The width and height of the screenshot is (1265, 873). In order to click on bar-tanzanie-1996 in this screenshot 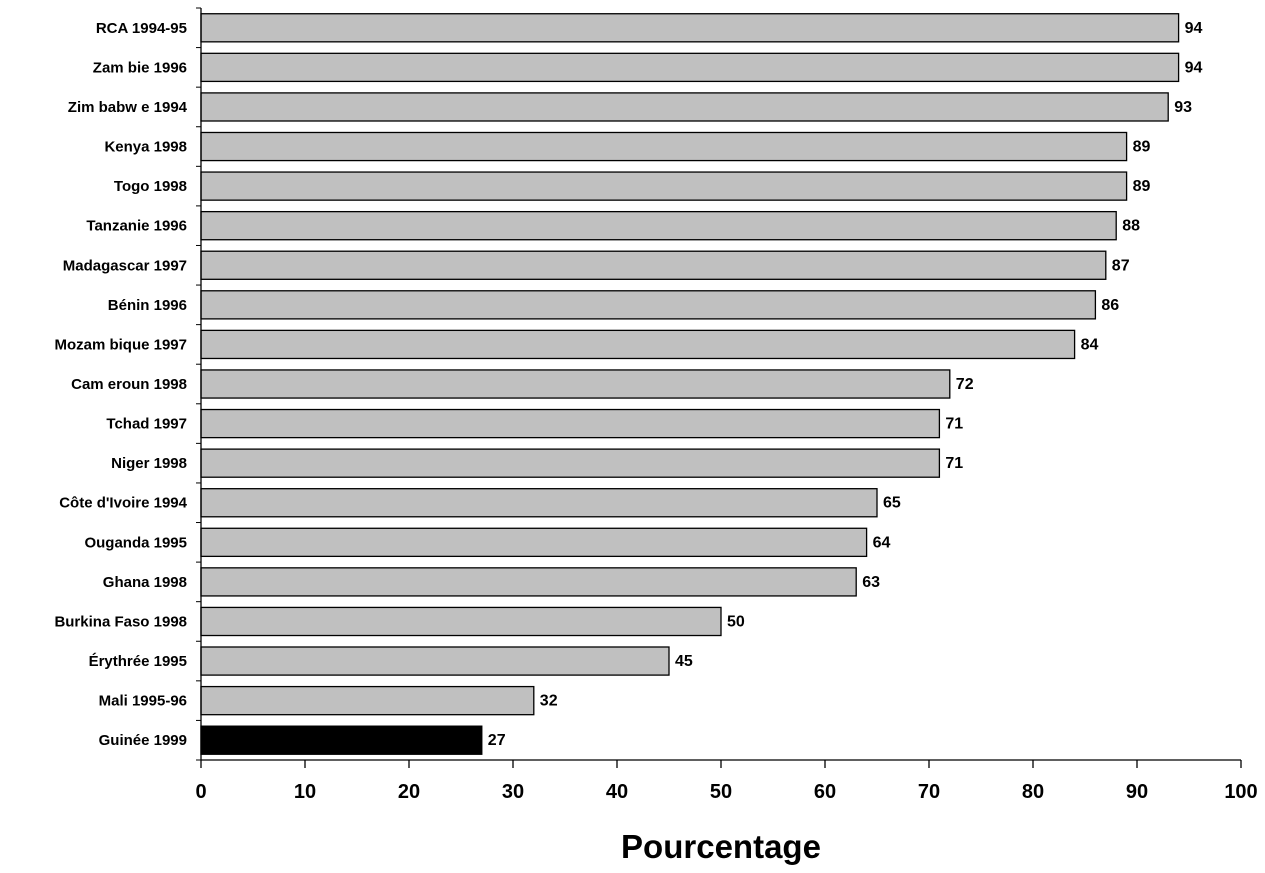, I will do `click(658, 225)`.